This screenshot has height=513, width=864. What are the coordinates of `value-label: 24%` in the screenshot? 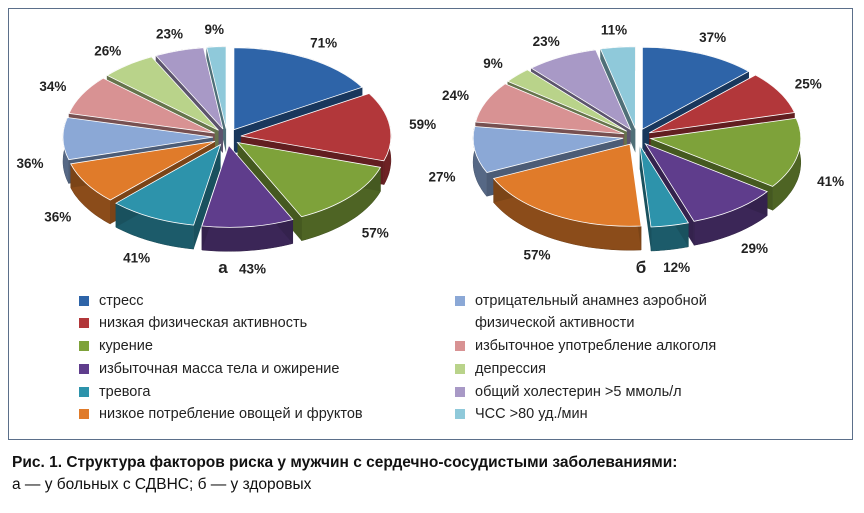 It's located at (455, 95).